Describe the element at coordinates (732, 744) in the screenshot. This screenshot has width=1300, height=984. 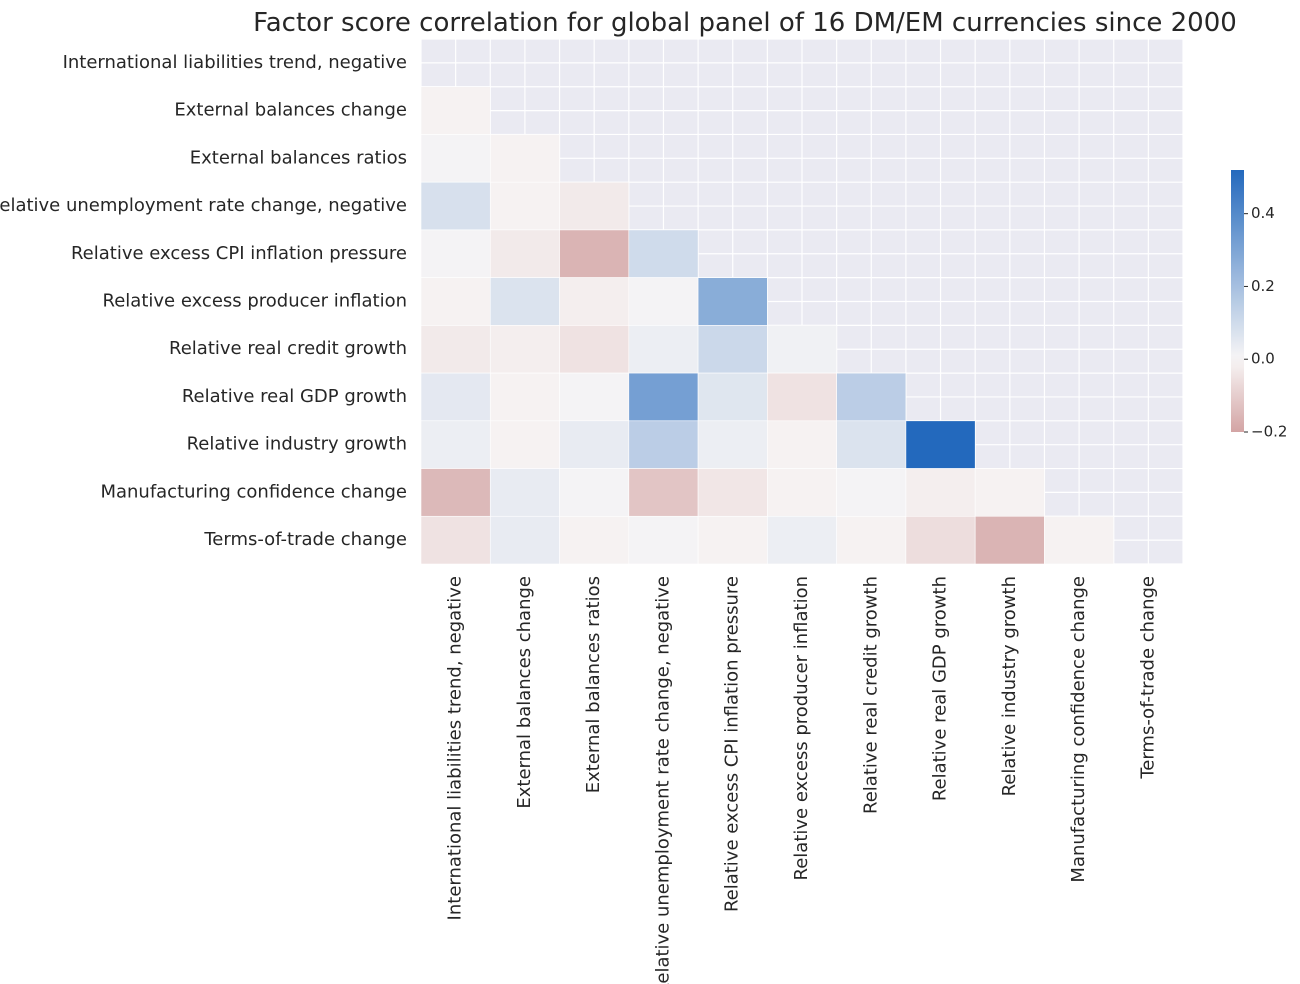
I see `x-tick-label: Relative excess CPI inflation pressure` at that location.